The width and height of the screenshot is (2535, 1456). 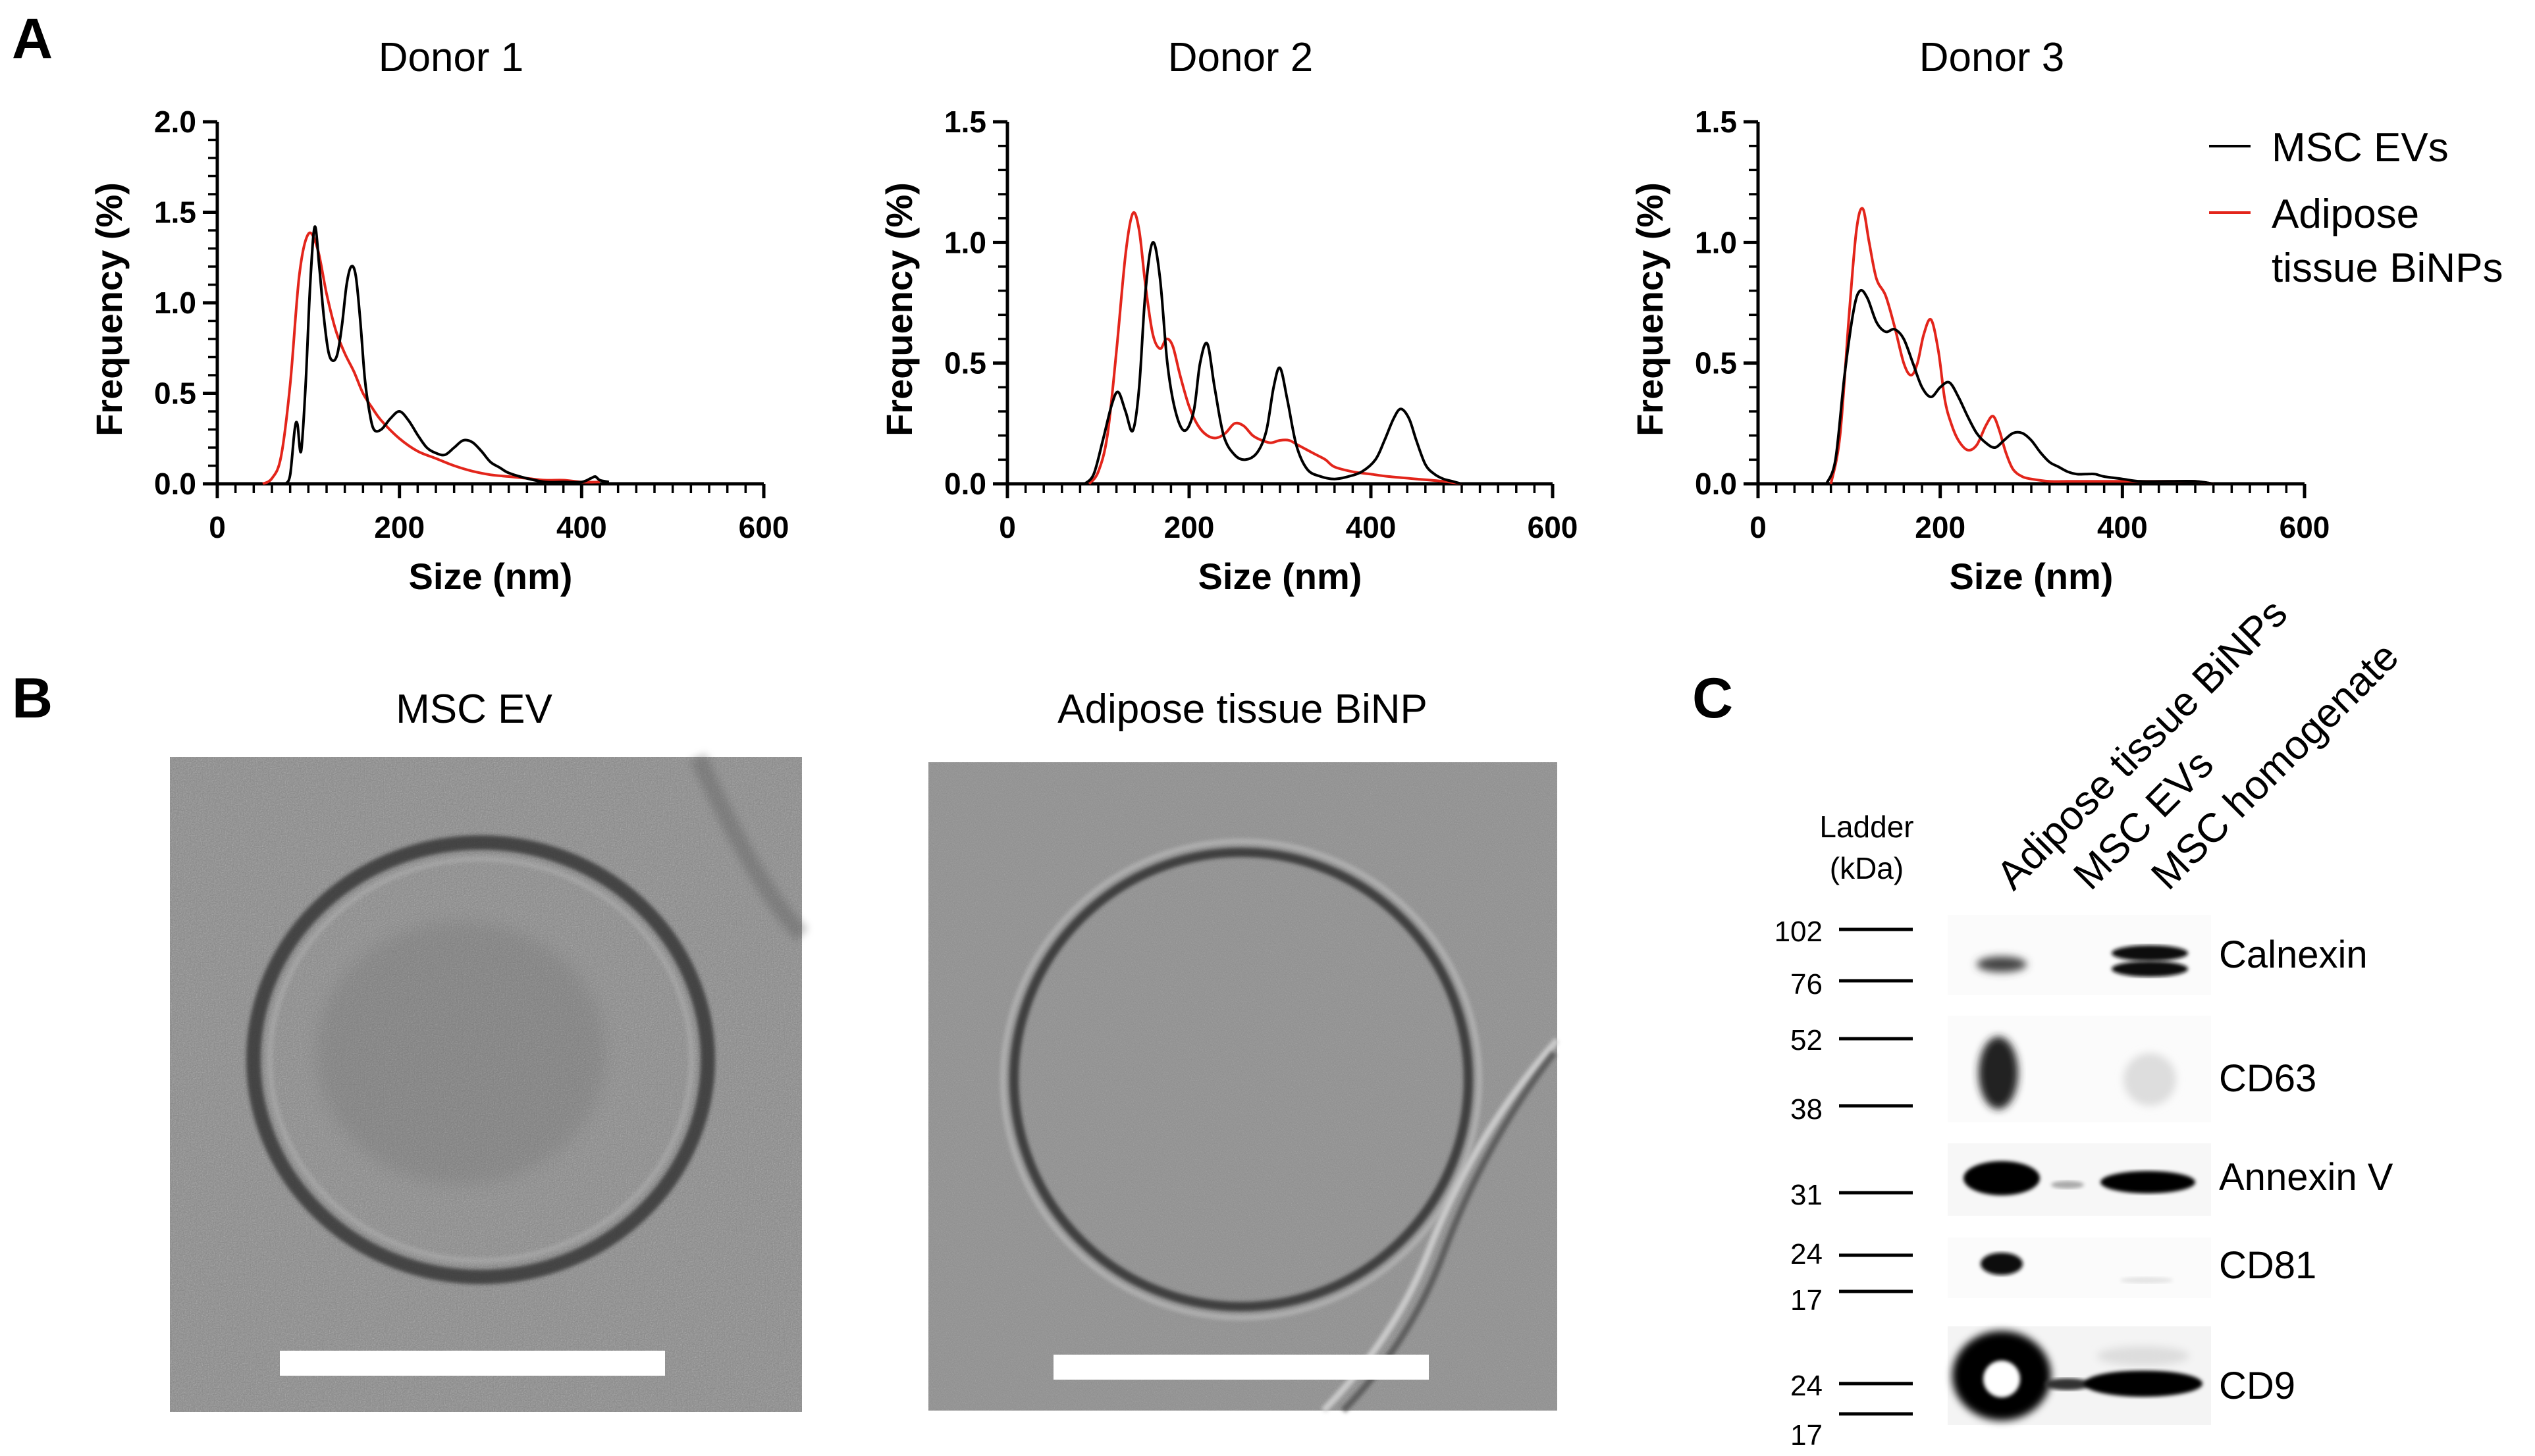 I want to click on legend-msc-label: MSC EVs, so click(x=2360, y=147).